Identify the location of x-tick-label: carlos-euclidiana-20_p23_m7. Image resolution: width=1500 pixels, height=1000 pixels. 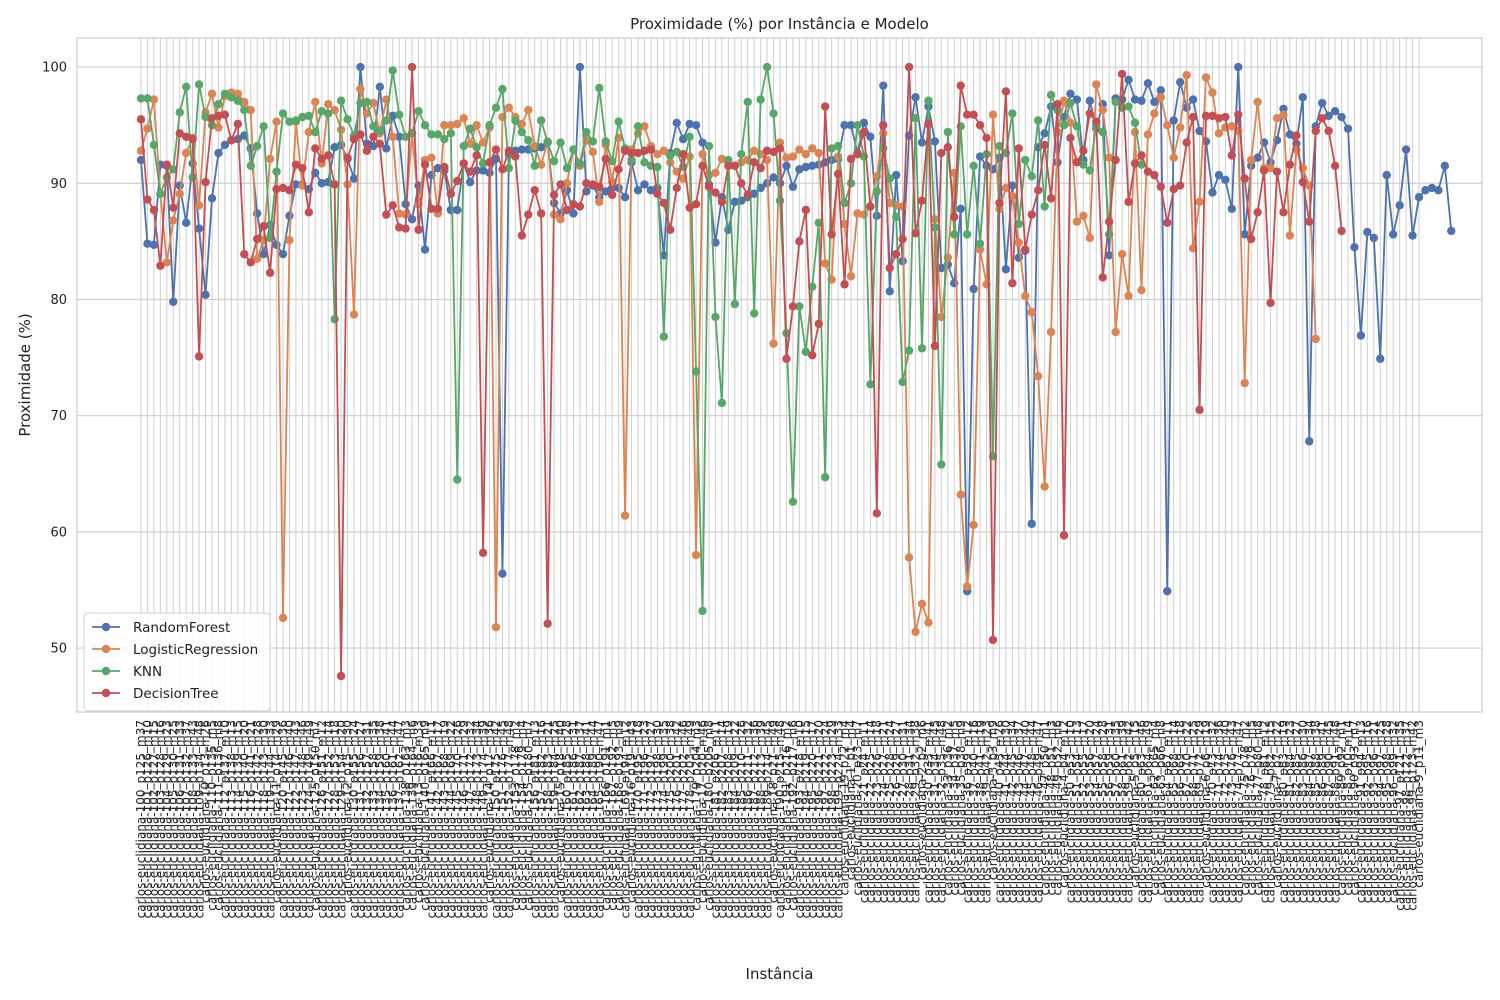
(858, 807).